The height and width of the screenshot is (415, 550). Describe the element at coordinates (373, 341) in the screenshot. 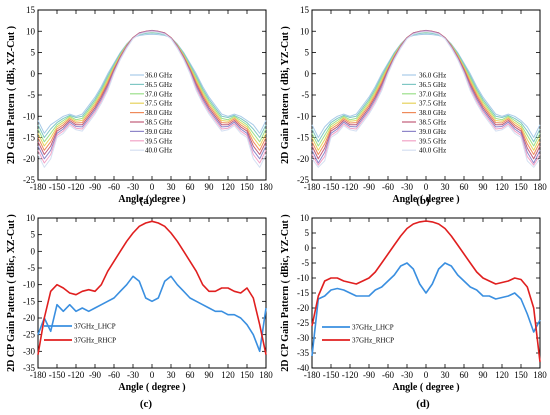

I see `legend-label: 37GHz_RHCP` at that location.